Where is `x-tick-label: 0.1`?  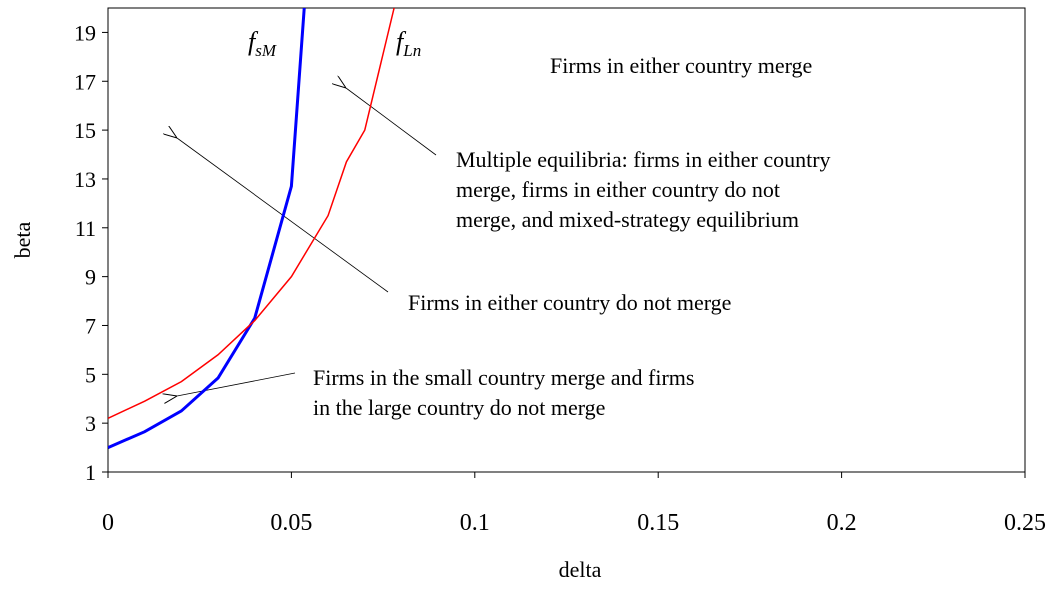 x-tick-label: 0.1 is located at coordinates (475, 523).